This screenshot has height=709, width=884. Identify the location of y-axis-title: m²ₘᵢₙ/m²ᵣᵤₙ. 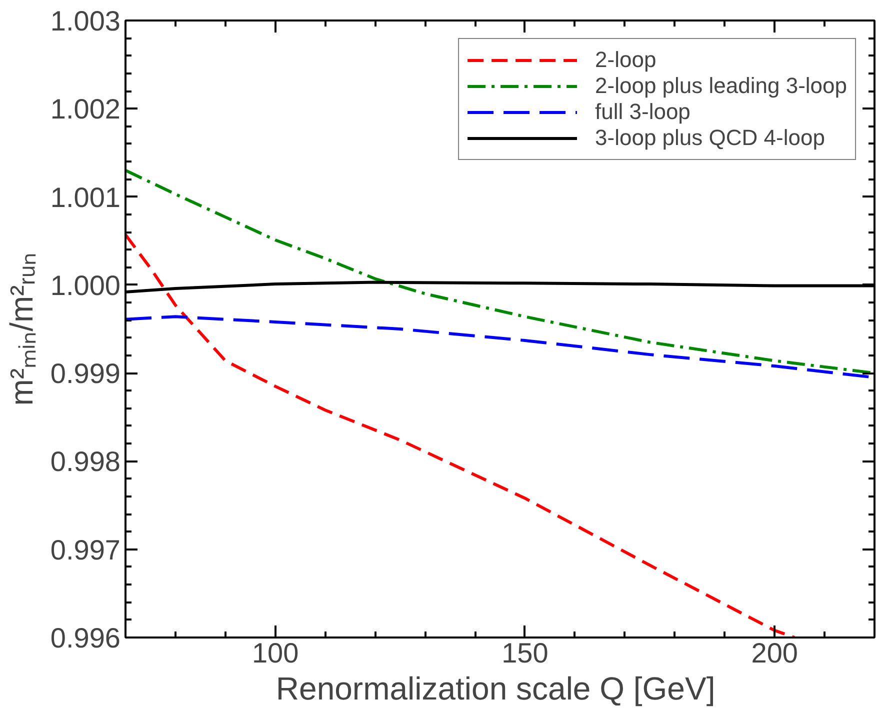
(21, 329).